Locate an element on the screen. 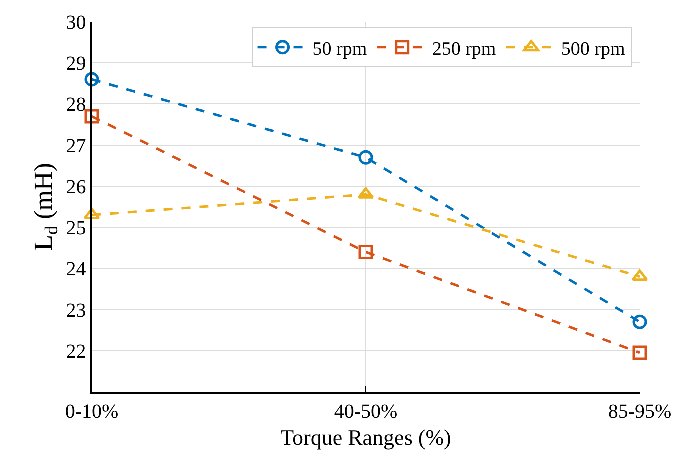  y-tick-label: 30 is located at coordinates (76, 23).